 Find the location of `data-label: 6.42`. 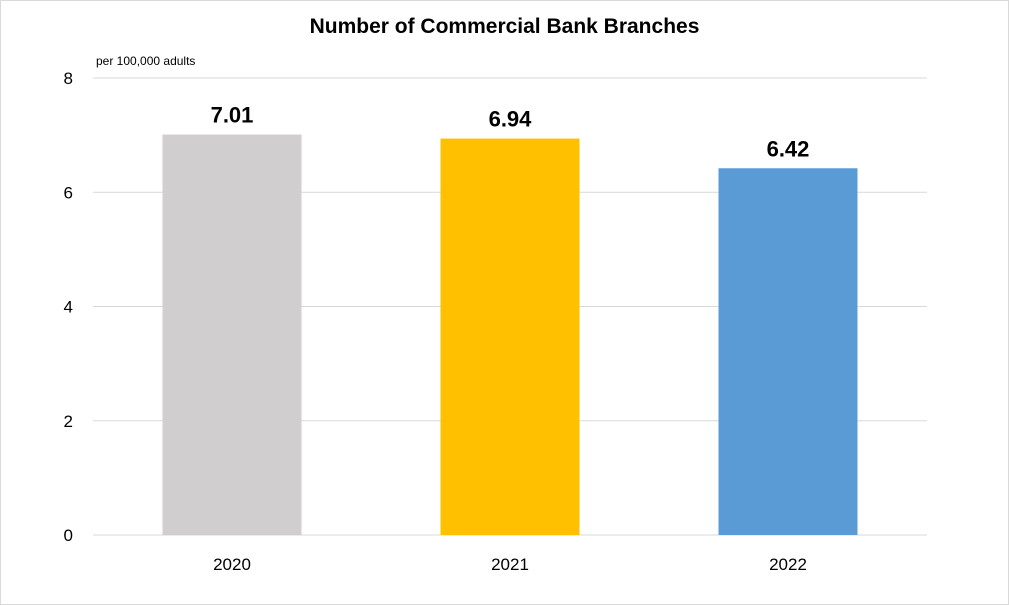

data-label: 6.42 is located at coordinates (788, 148).